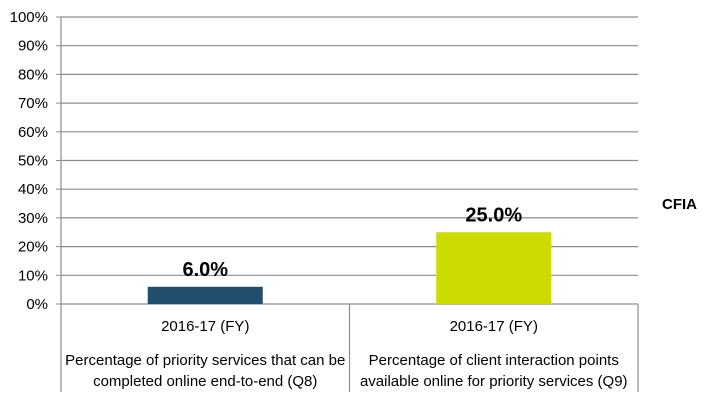 This screenshot has width=712, height=409. I want to click on y-tick-label: 10%, so click(33, 275).